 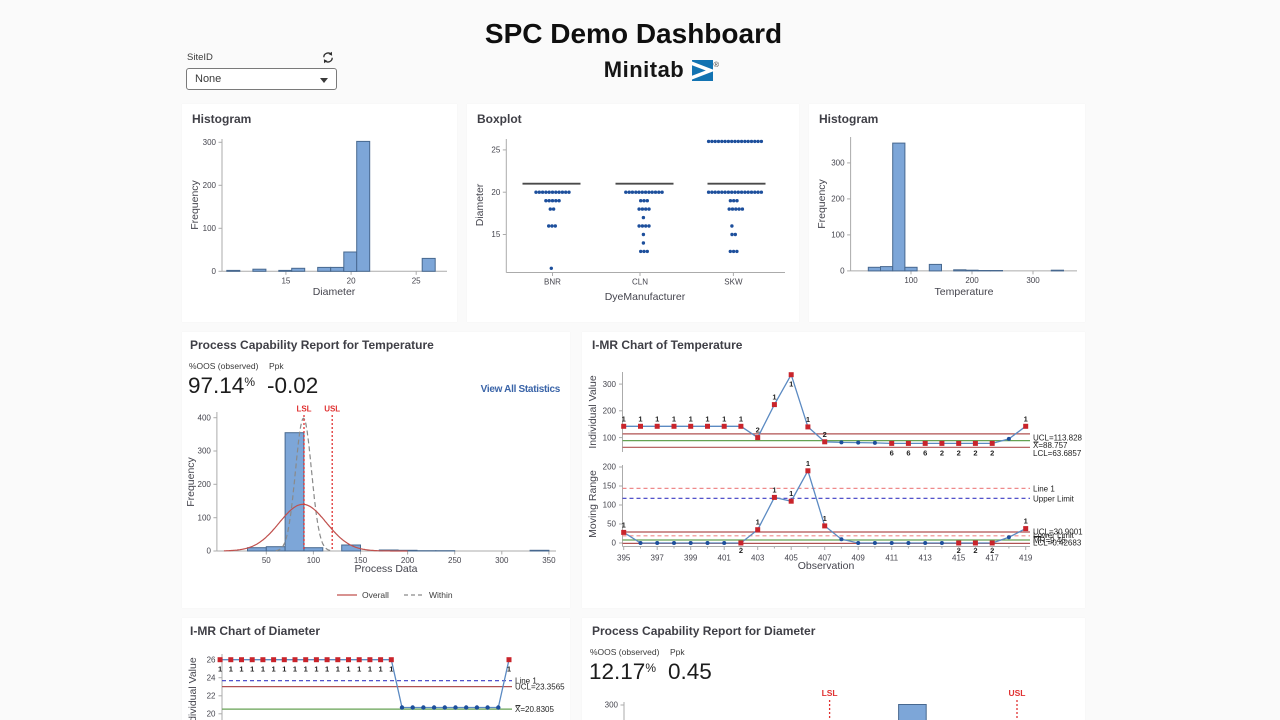 I want to click on svg-text: Moving Range, so click(x=593, y=504).